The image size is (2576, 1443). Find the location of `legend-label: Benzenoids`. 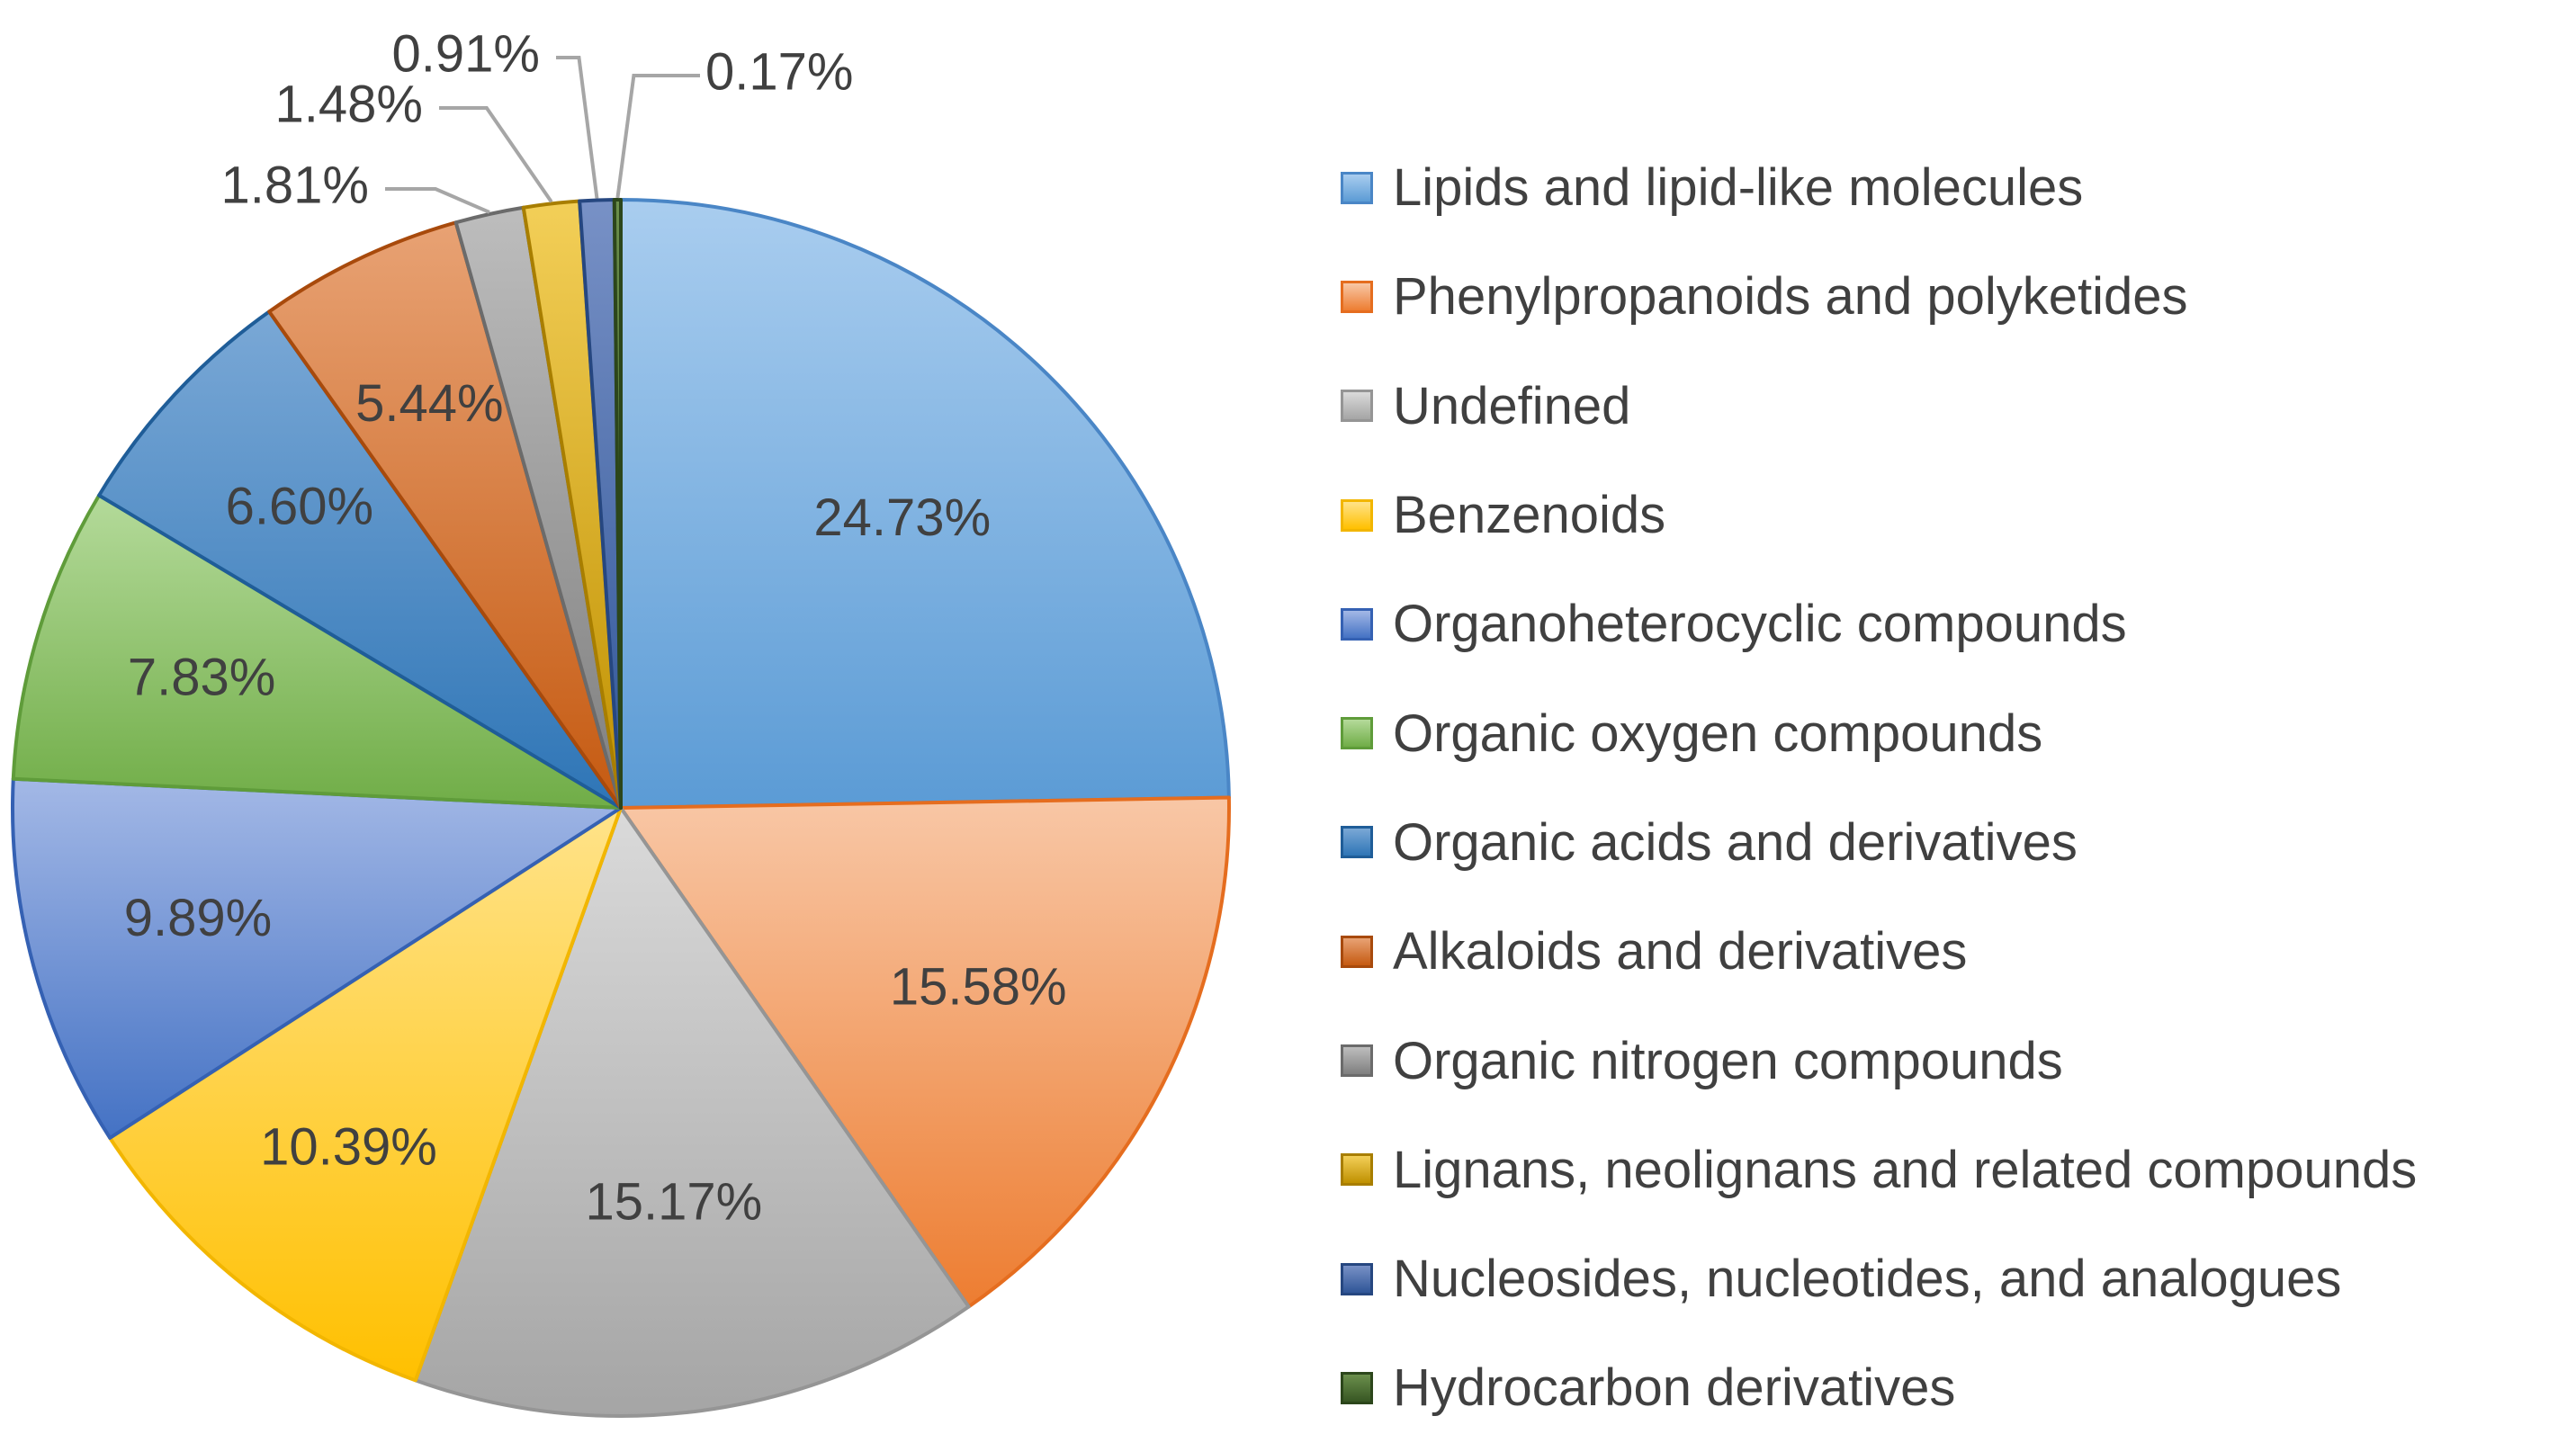

legend-label: Benzenoids is located at coordinates (1530, 515).